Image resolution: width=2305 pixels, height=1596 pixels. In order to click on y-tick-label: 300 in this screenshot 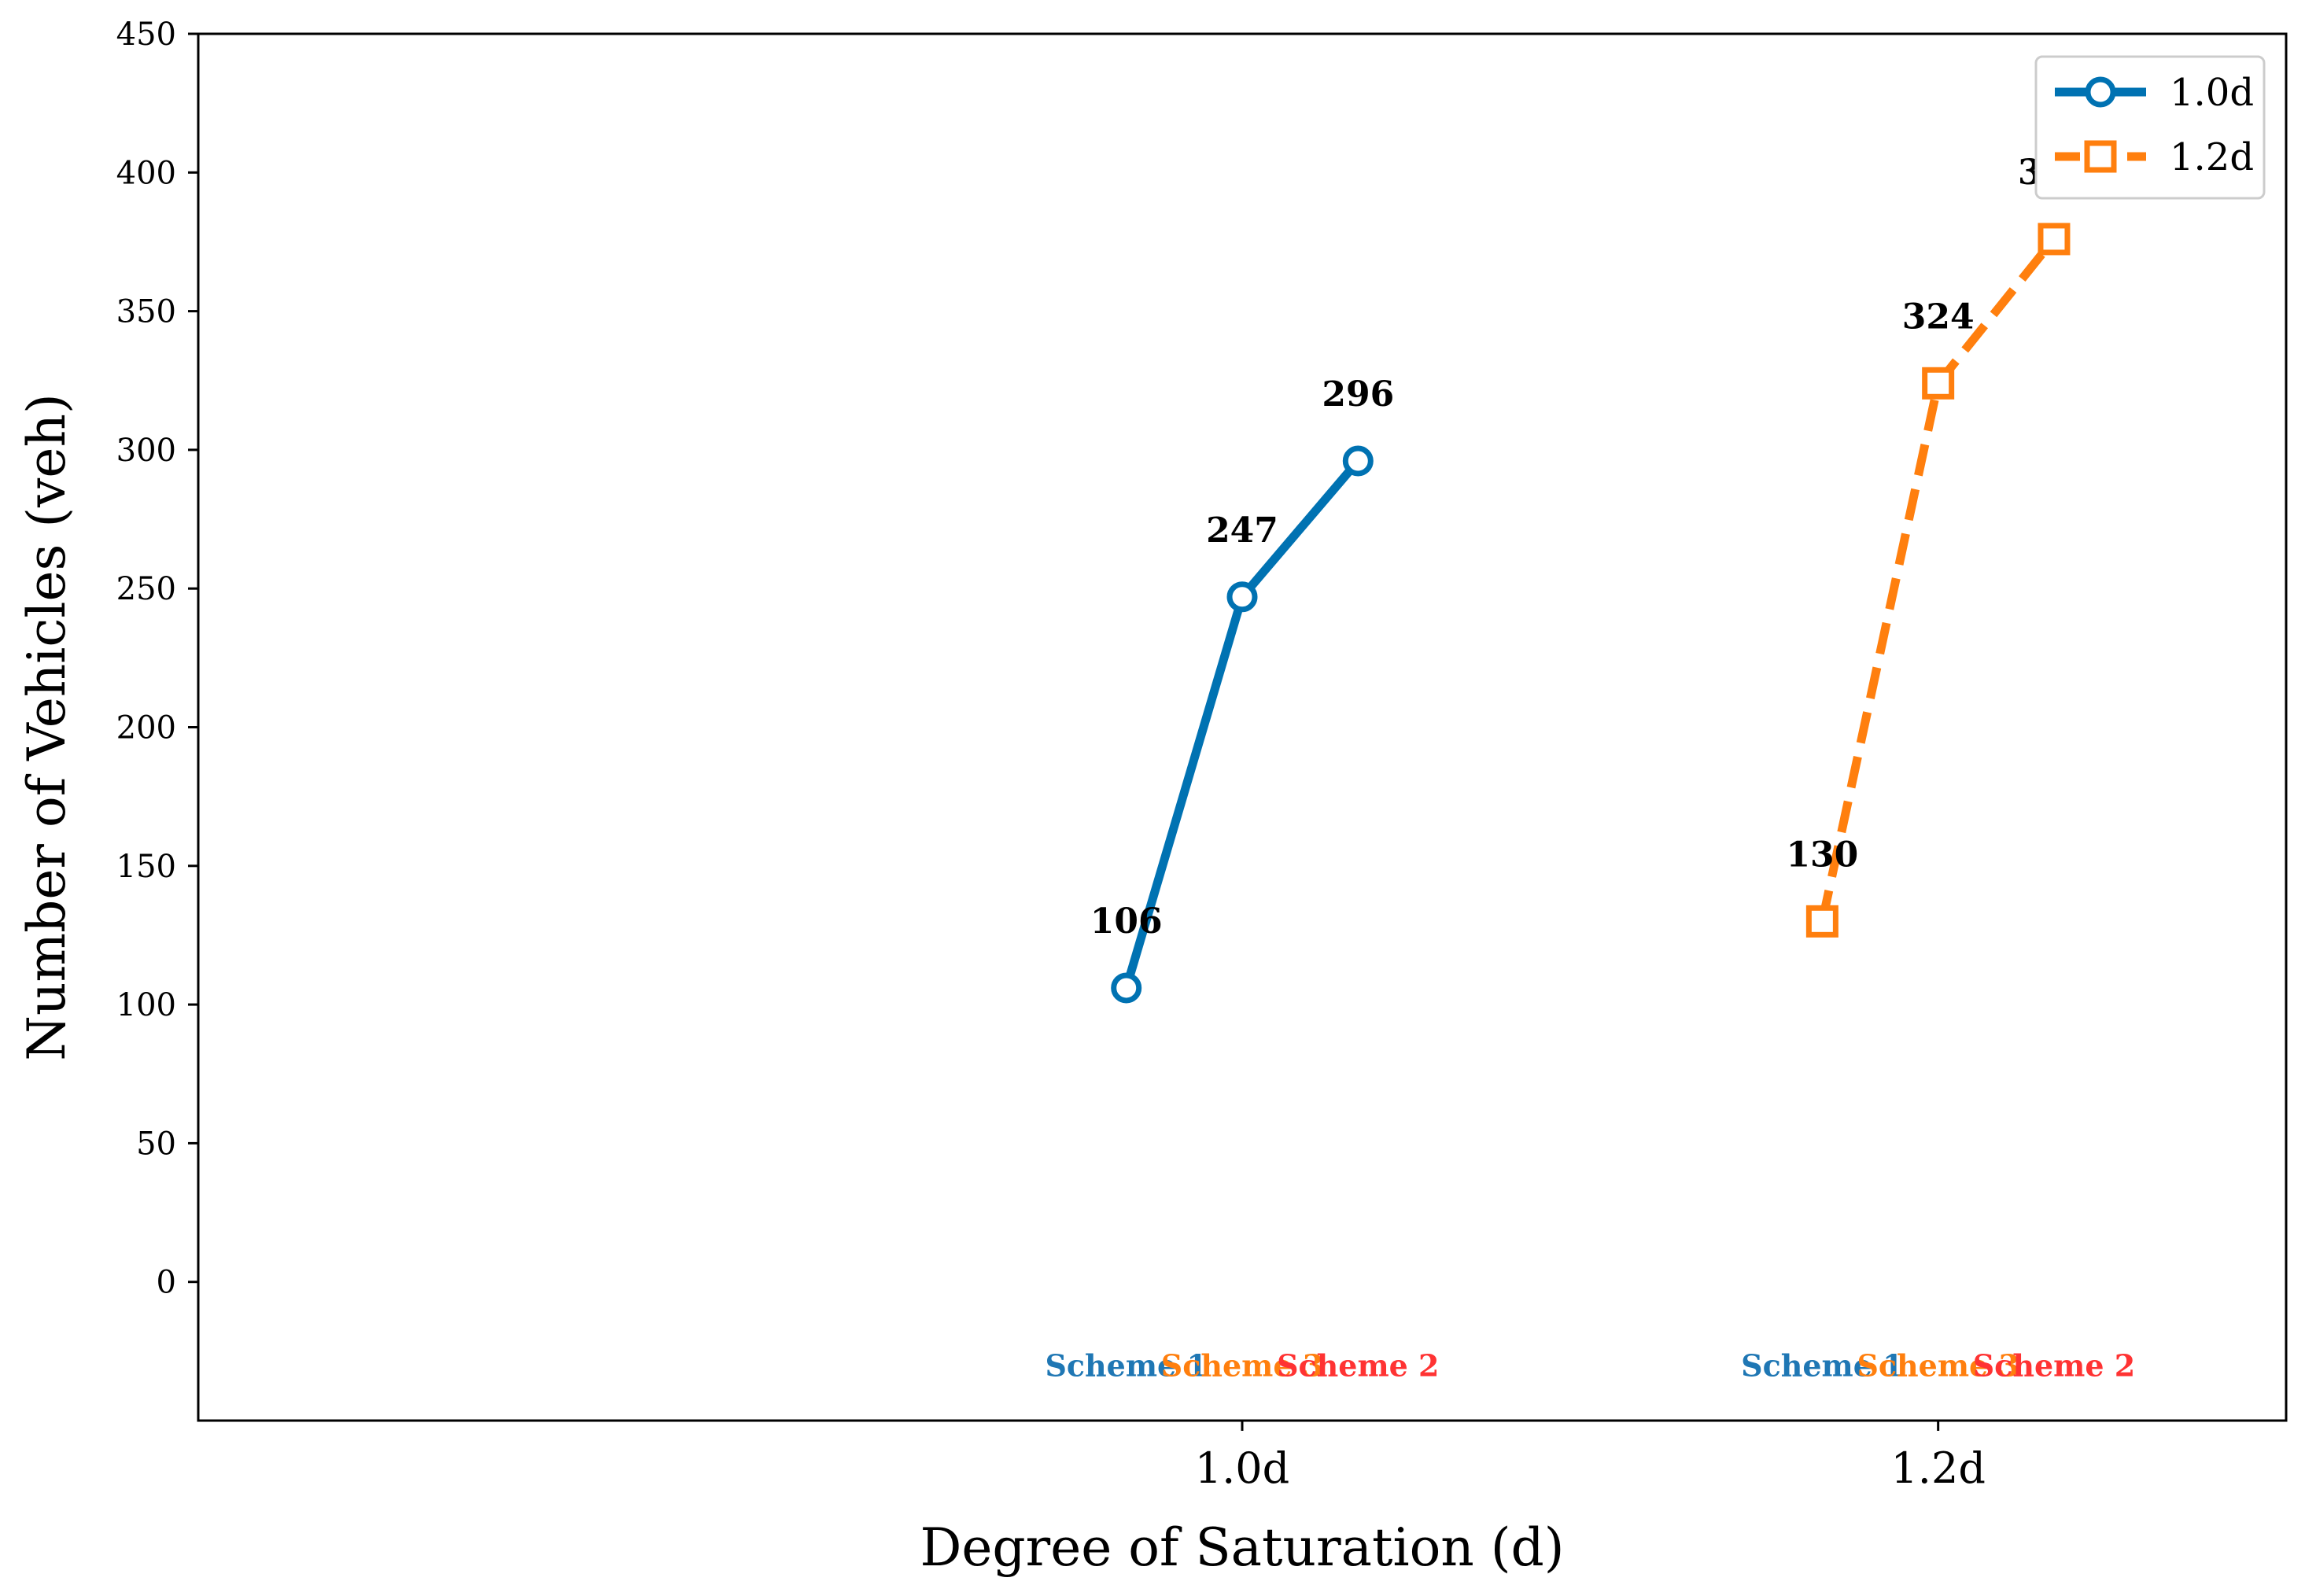, I will do `click(146, 451)`.